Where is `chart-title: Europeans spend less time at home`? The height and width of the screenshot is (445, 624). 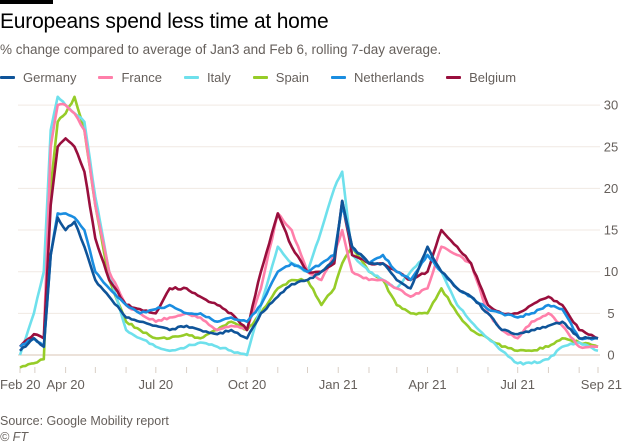 chart-title: Europeans spend less time at home is located at coordinates (164, 21).